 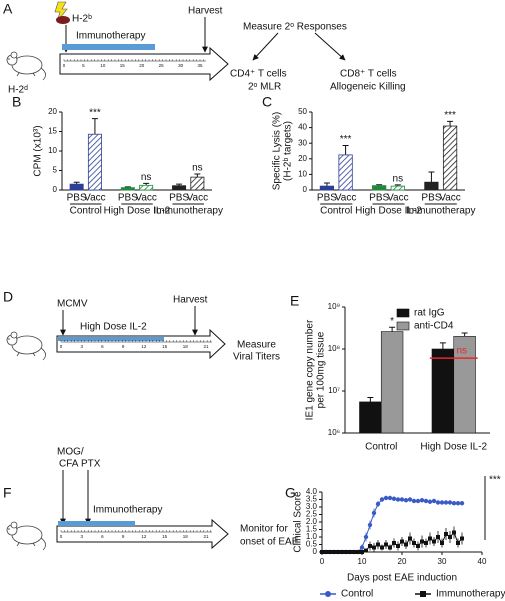 What do you see at coordinates (61, 12) in the screenshot?
I see `irradiation-icon` at bounding box center [61, 12].